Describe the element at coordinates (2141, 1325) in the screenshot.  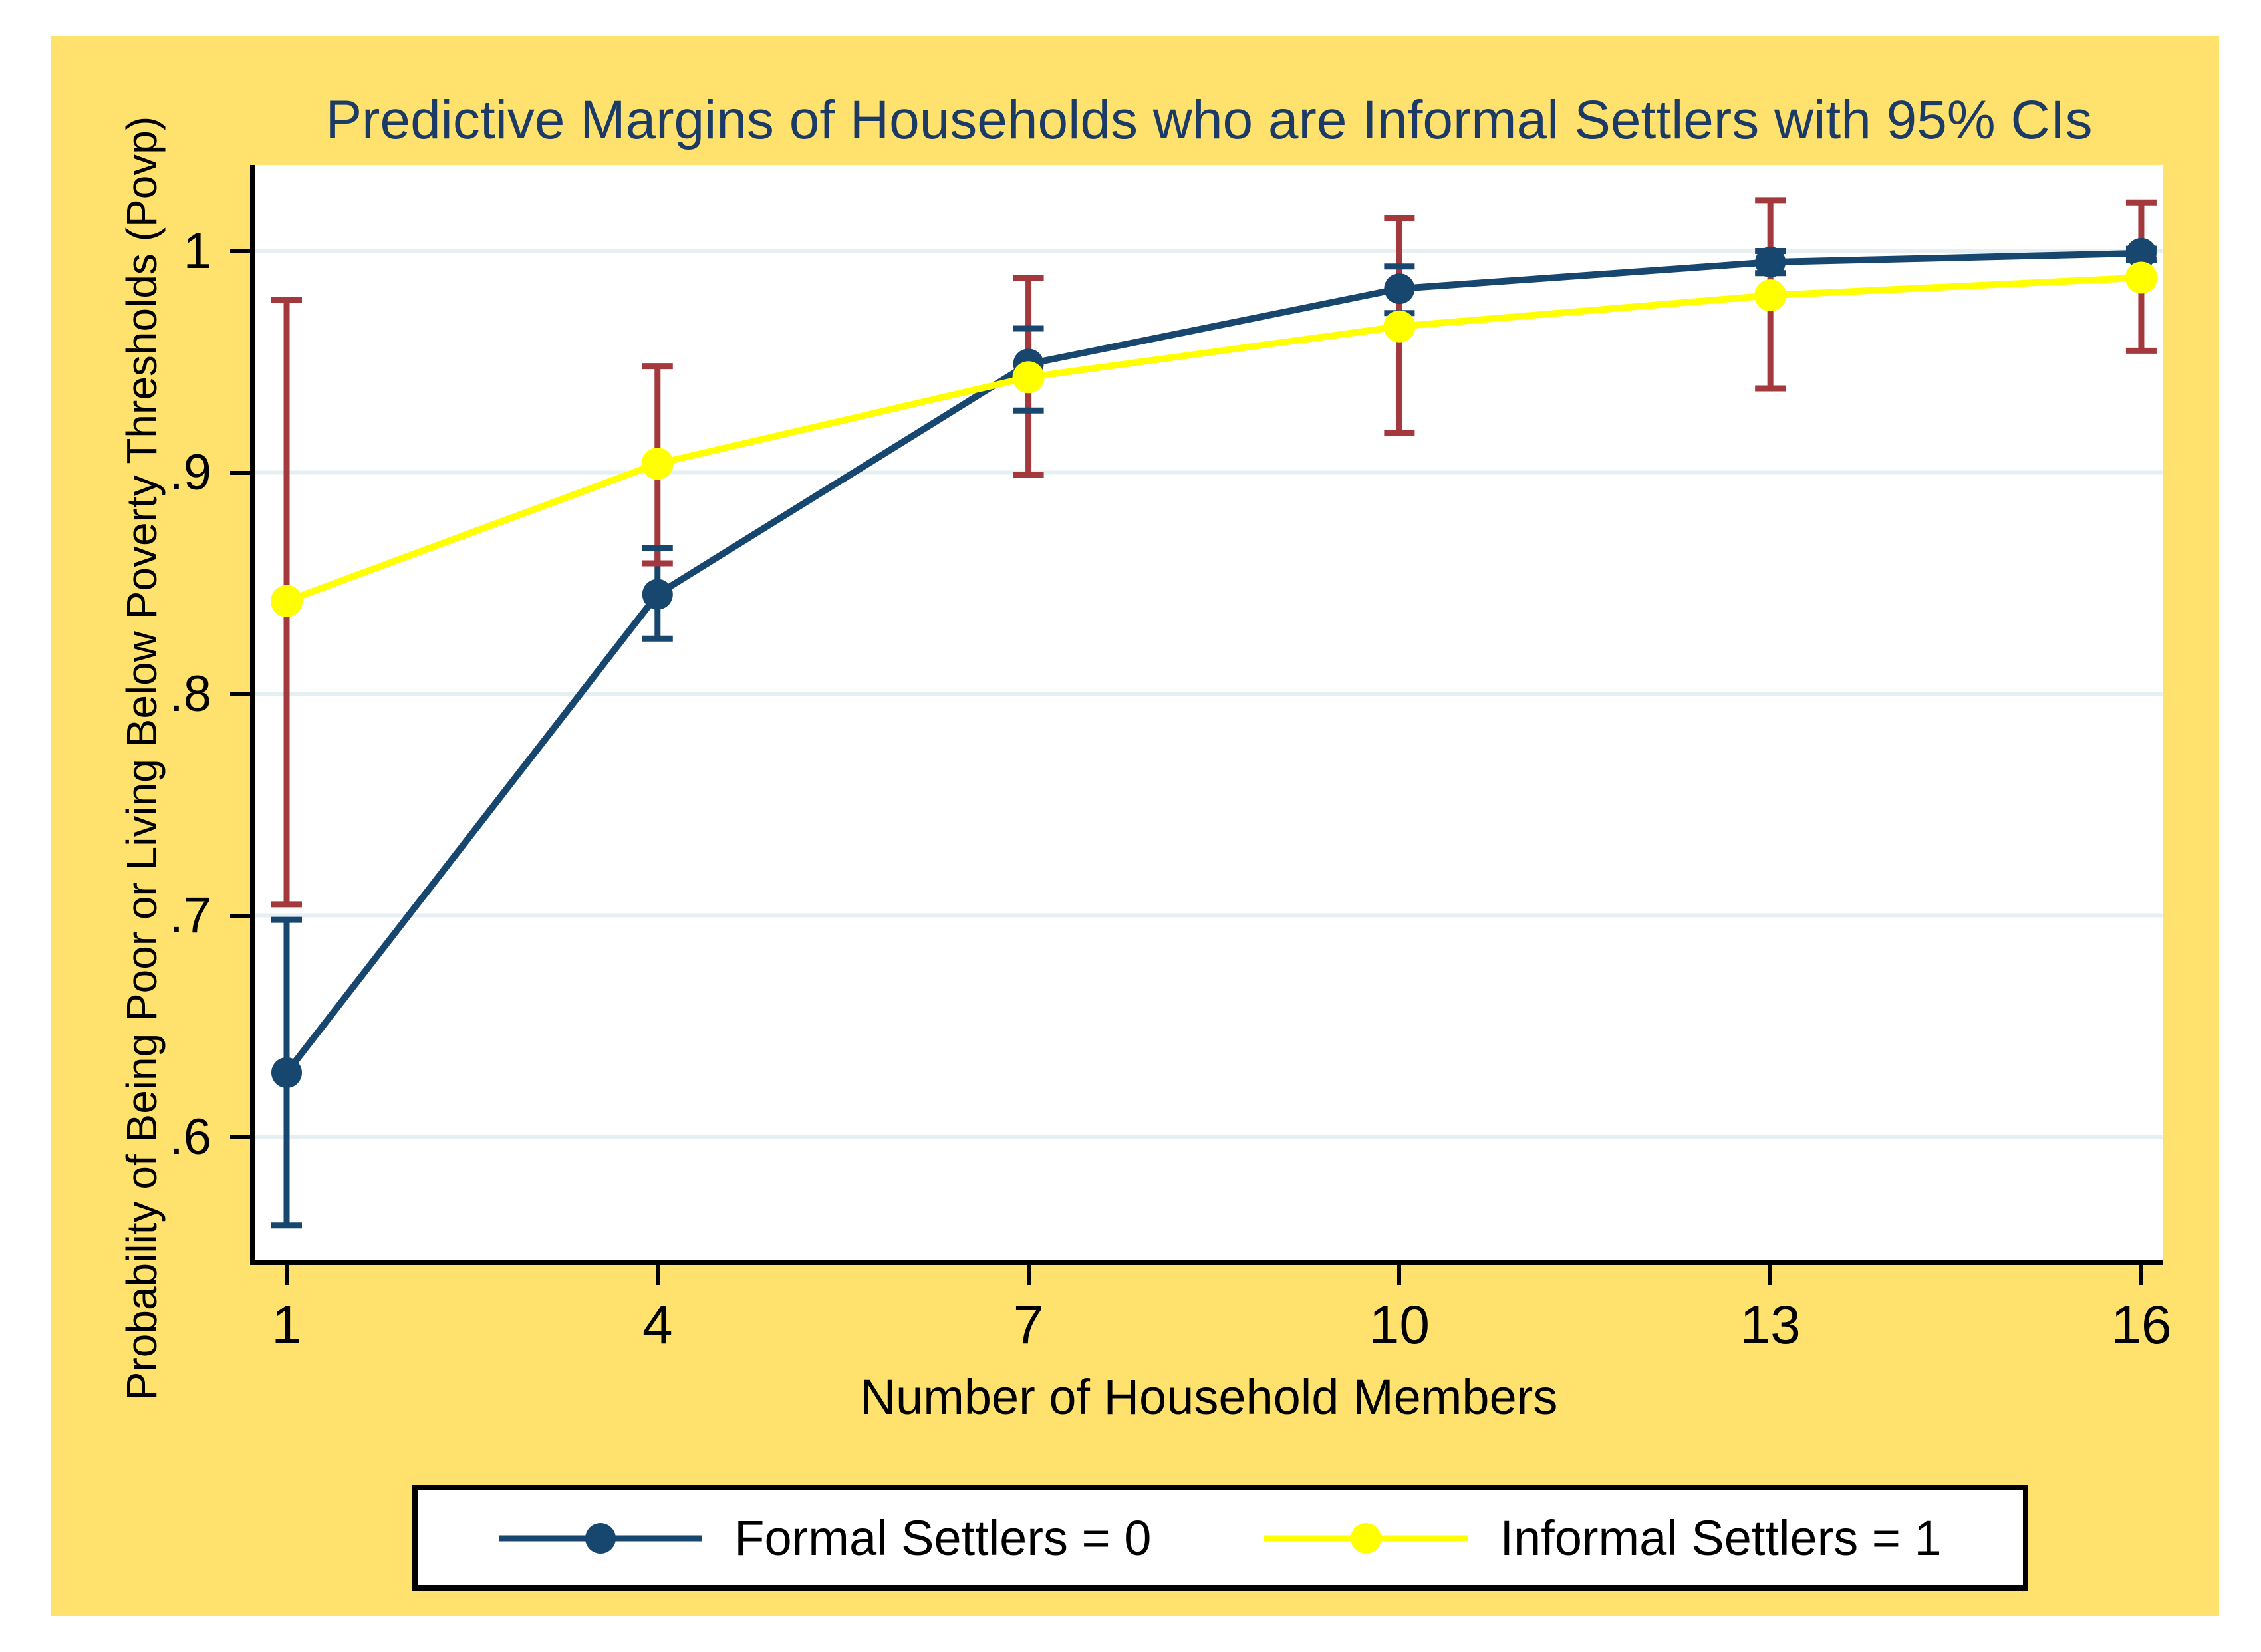
I see `x-tick-label: 16` at that location.